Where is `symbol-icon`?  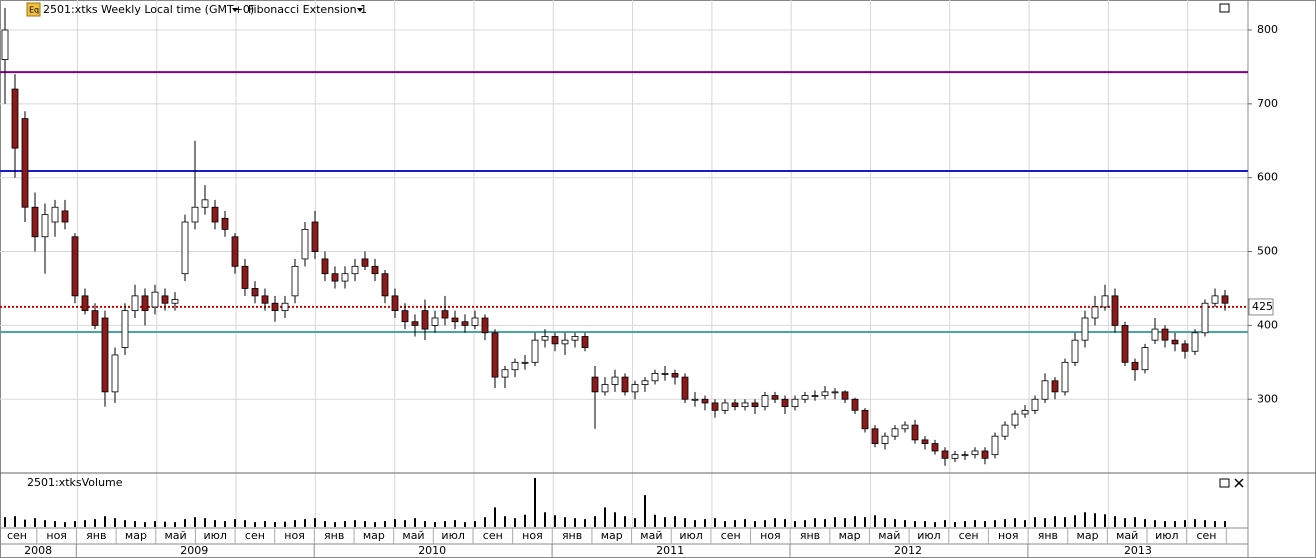
symbol-icon is located at coordinates (33, 9).